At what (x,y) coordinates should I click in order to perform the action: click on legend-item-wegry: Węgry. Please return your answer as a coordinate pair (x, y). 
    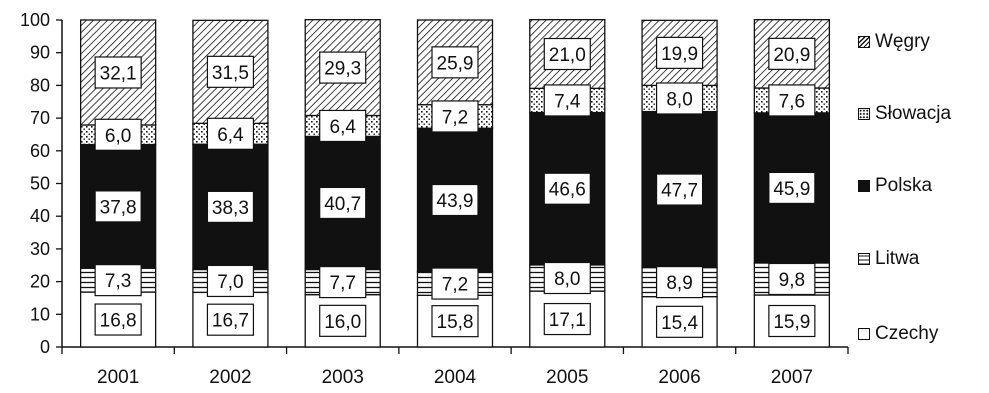
    Looking at the image, I should click on (894, 42).